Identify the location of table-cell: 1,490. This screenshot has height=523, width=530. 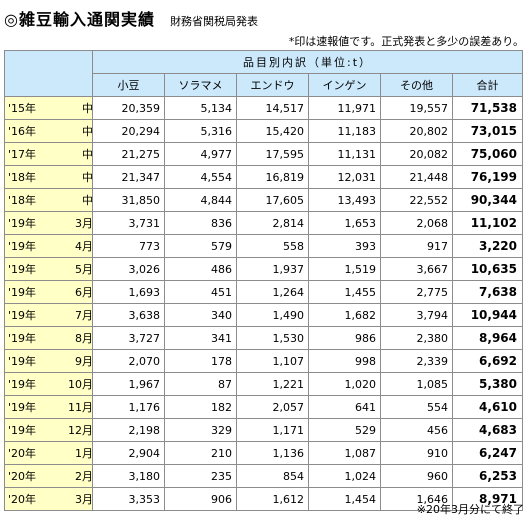
(272, 315).